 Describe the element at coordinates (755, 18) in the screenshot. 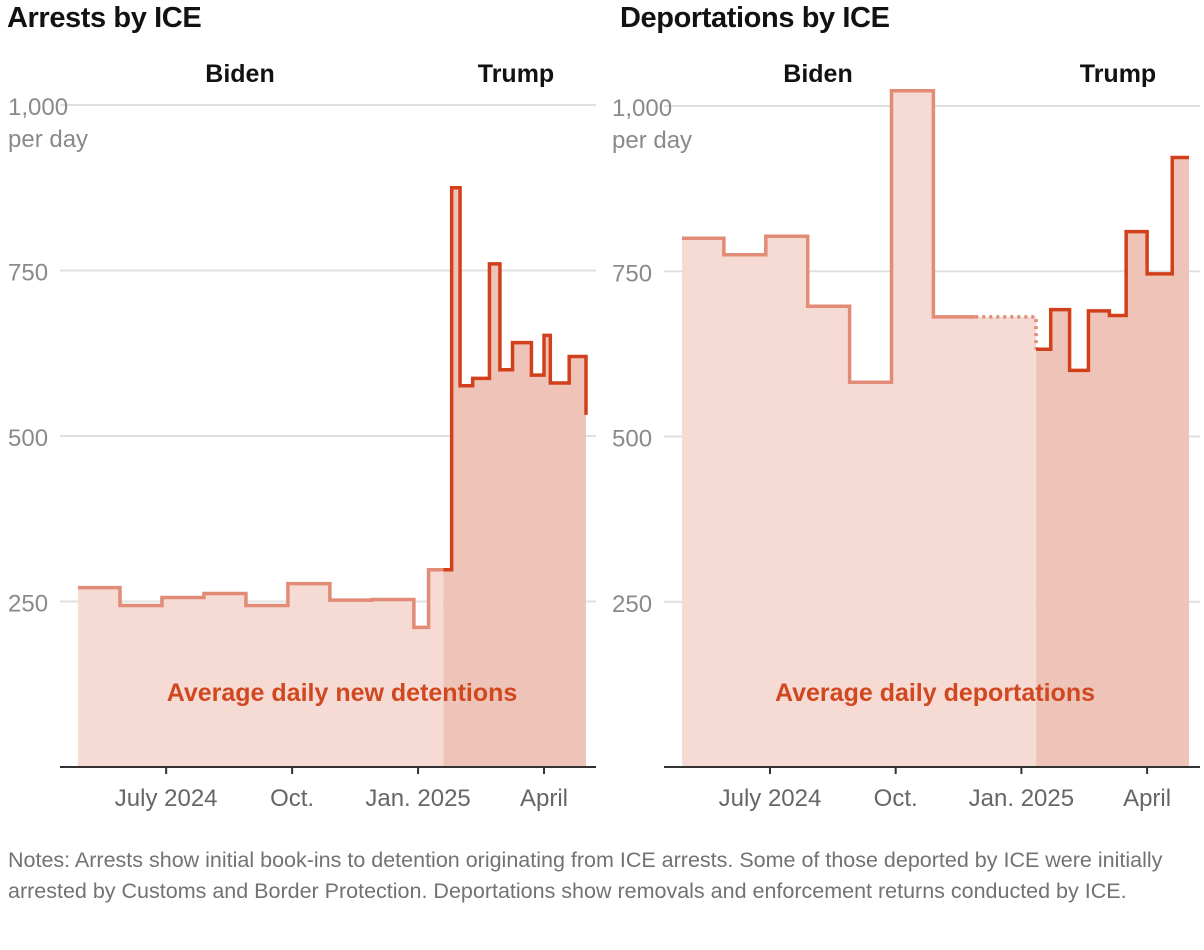

I see `deportations-chart-title: Deportations by ICE` at that location.